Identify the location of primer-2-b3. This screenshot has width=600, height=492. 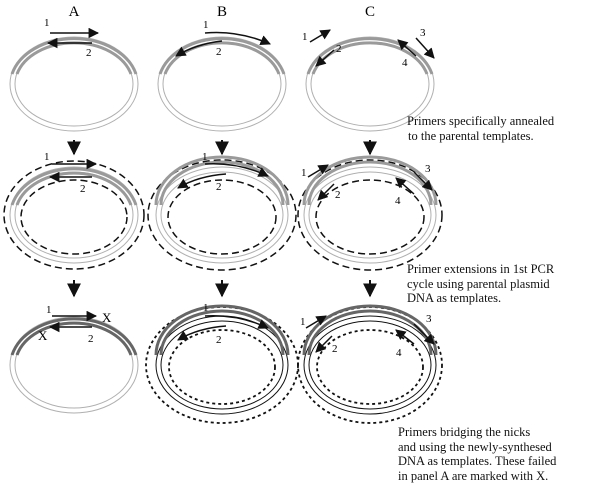
(202, 333).